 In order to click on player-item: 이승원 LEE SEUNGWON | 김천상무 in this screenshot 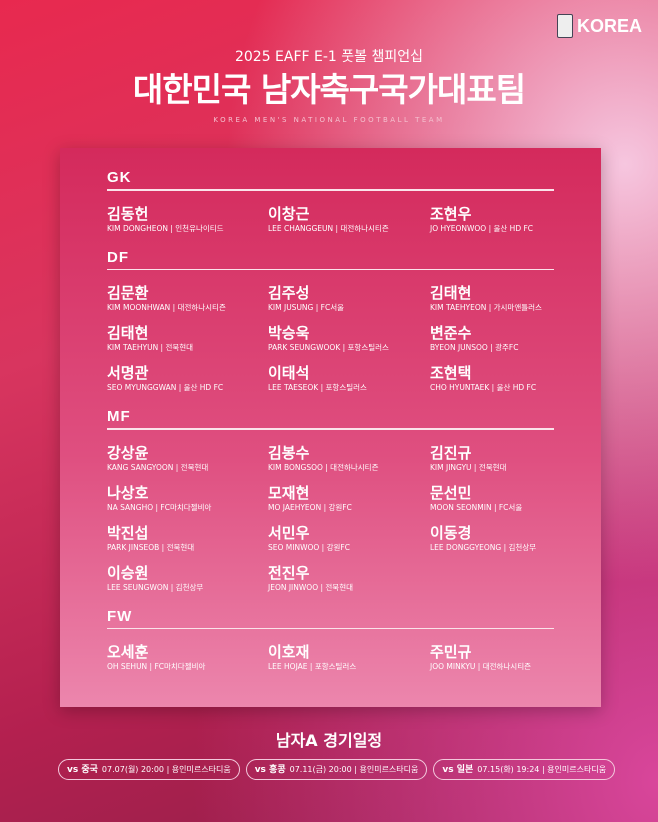, I will do `click(187, 584)`.